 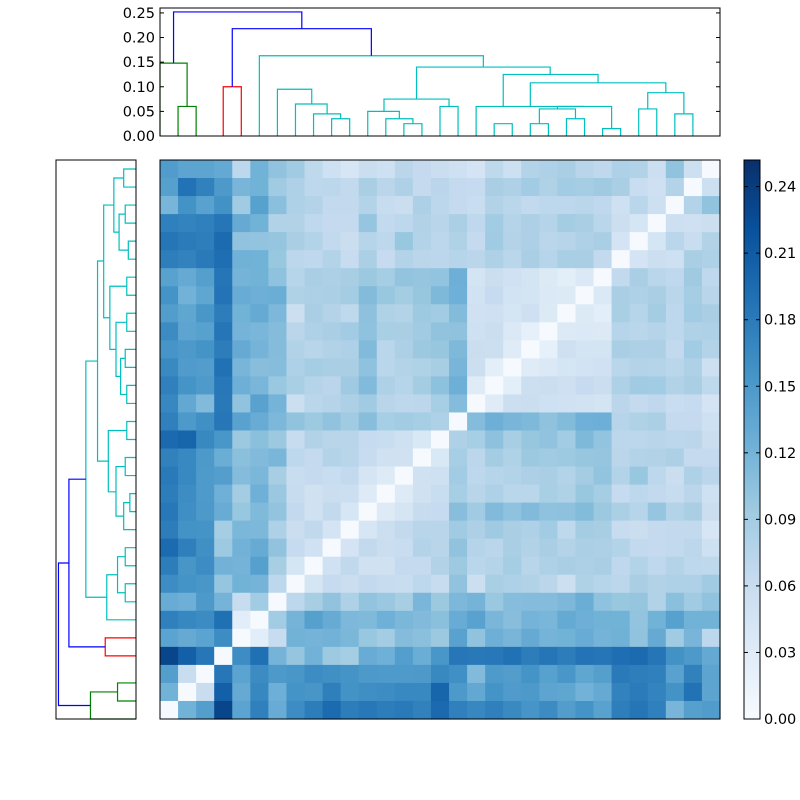 What do you see at coordinates (237, 37) in the screenshot?
I see `top-dendrogram-link` at bounding box center [237, 37].